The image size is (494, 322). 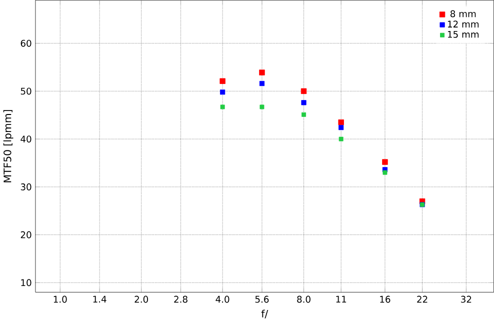 What do you see at coordinates (26, 234) in the screenshot?
I see `y-tick-label: 20` at bounding box center [26, 234].